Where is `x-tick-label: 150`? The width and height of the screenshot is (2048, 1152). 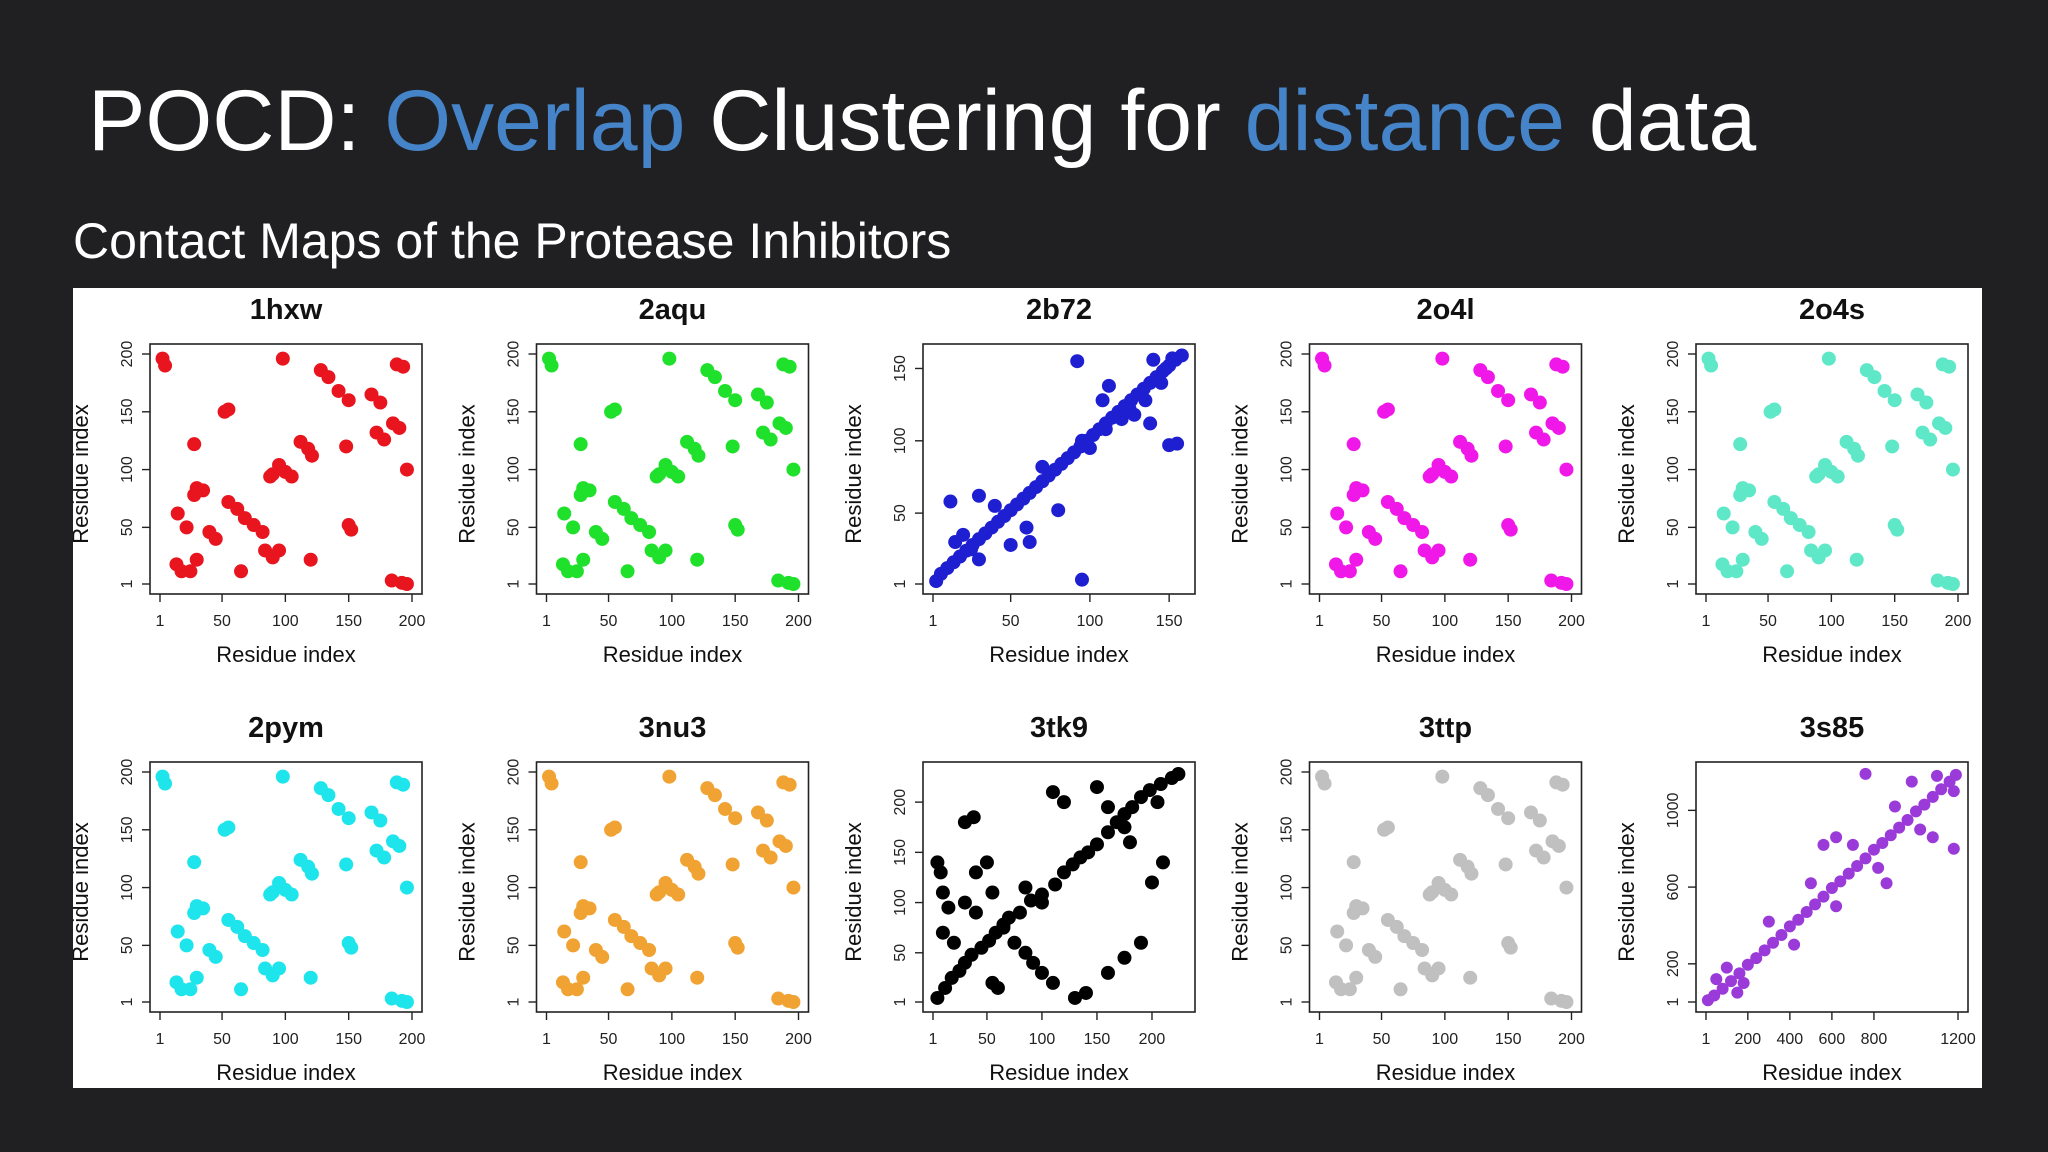 x-tick-label: 150 is located at coordinates (1508, 621).